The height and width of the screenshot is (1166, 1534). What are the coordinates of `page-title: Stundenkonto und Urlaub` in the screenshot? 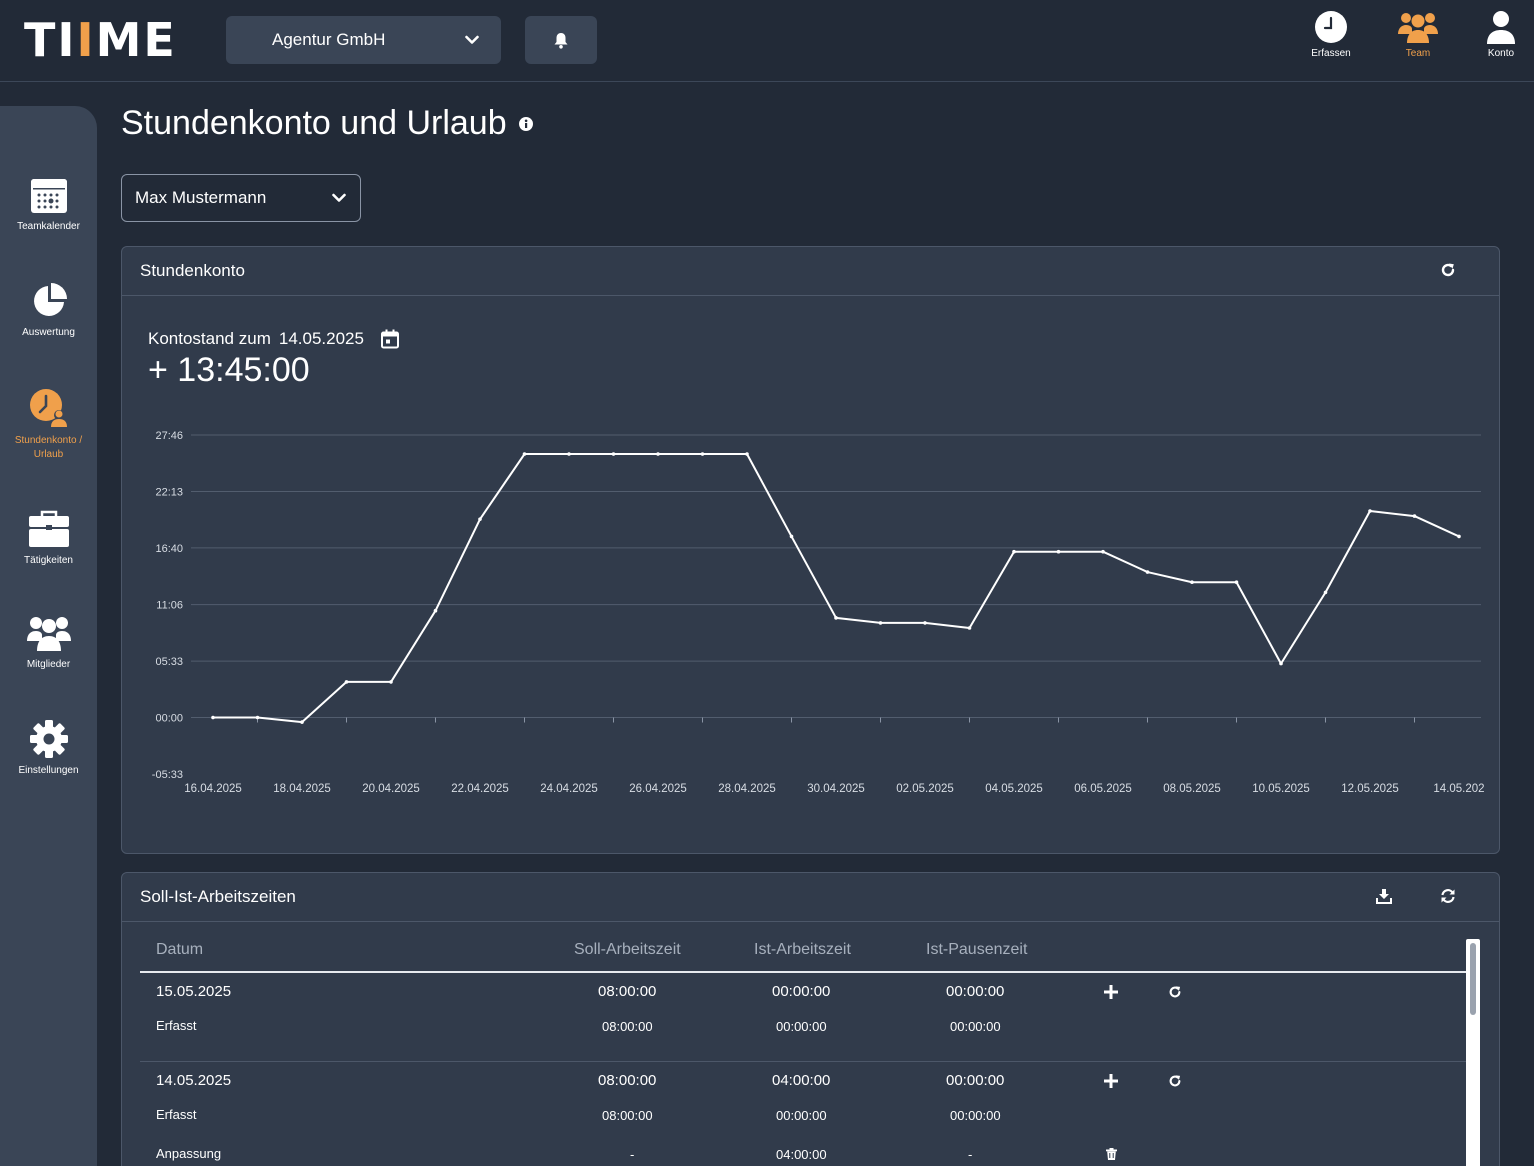 It's located at (327, 123).